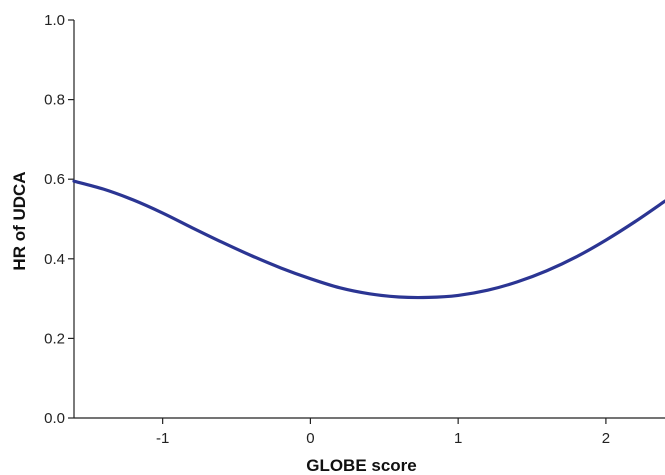  Describe the element at coordinates (458, 438) in the screenshot. I see `x-tick-label: 1` at that location.